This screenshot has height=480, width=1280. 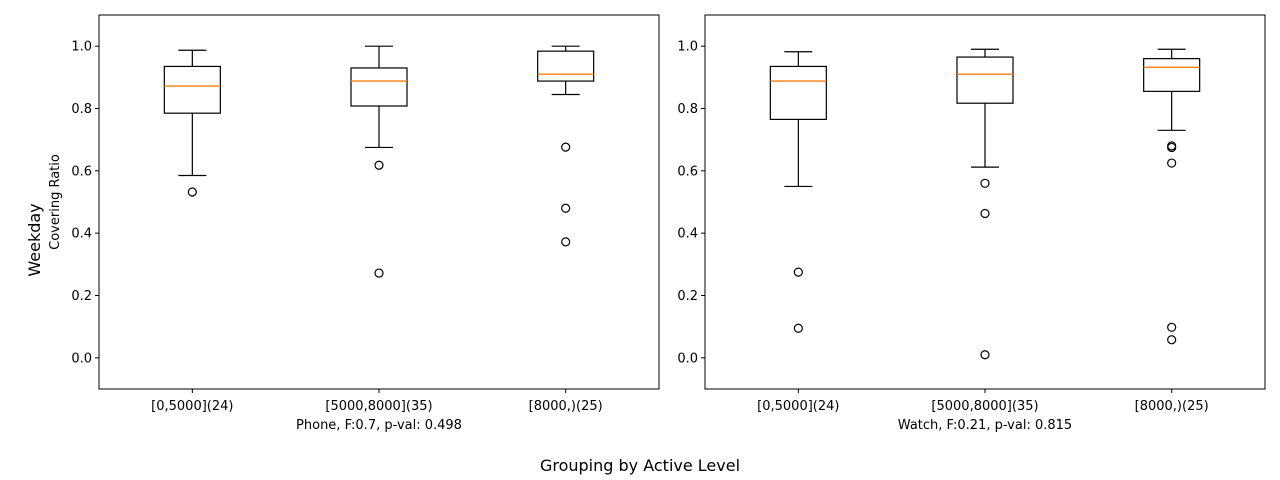 I want to click on row-label: Weekday, so click(x=34, y=239).